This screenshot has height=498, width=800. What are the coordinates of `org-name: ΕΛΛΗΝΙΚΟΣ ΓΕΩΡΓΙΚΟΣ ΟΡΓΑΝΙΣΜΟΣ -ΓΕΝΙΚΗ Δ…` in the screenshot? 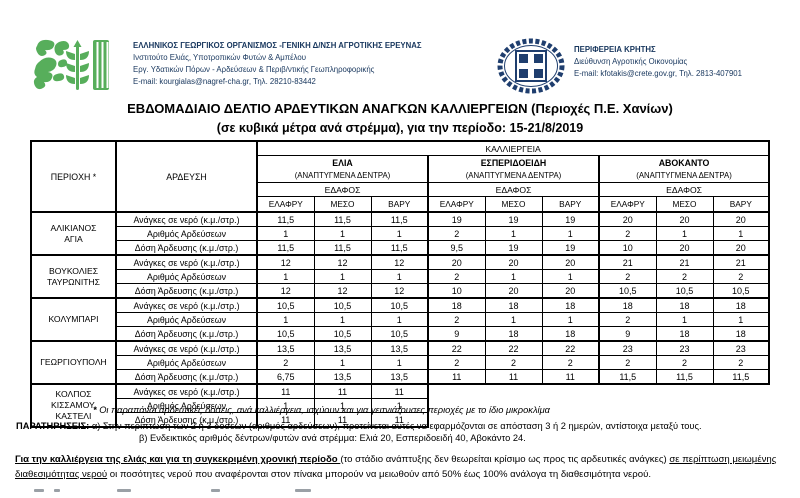 It's located at (277, 45).